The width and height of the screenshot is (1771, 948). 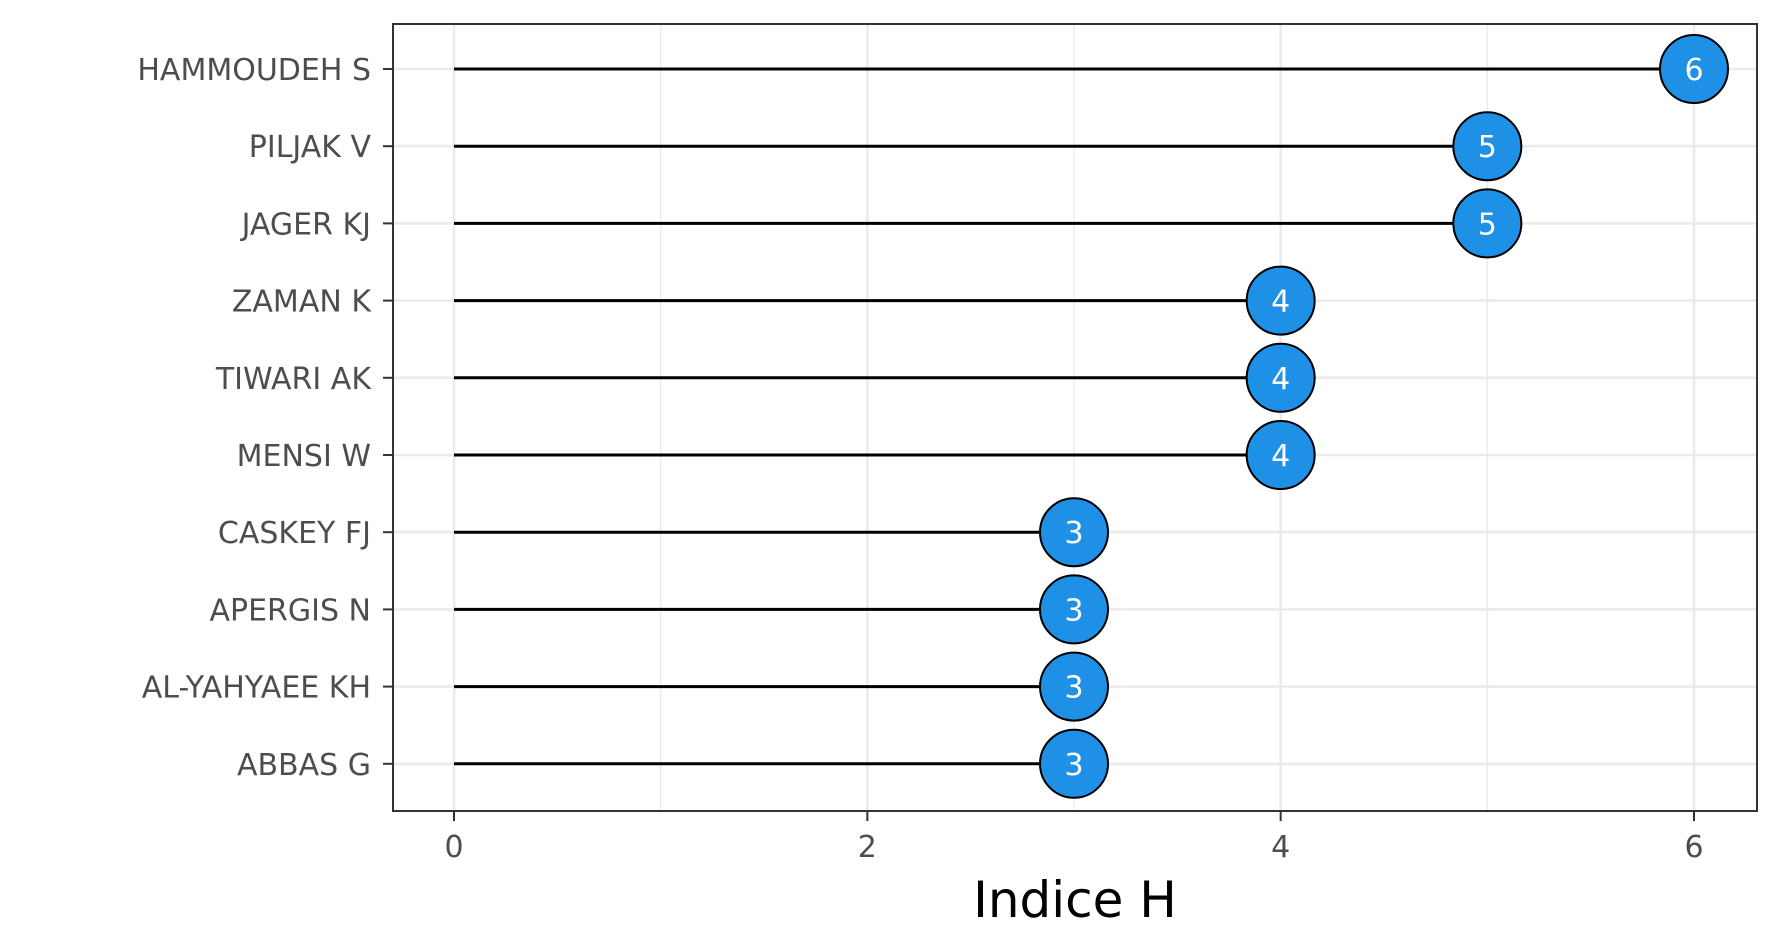 I want to click on x-tick-label: 2, so click(x=867, y=847).